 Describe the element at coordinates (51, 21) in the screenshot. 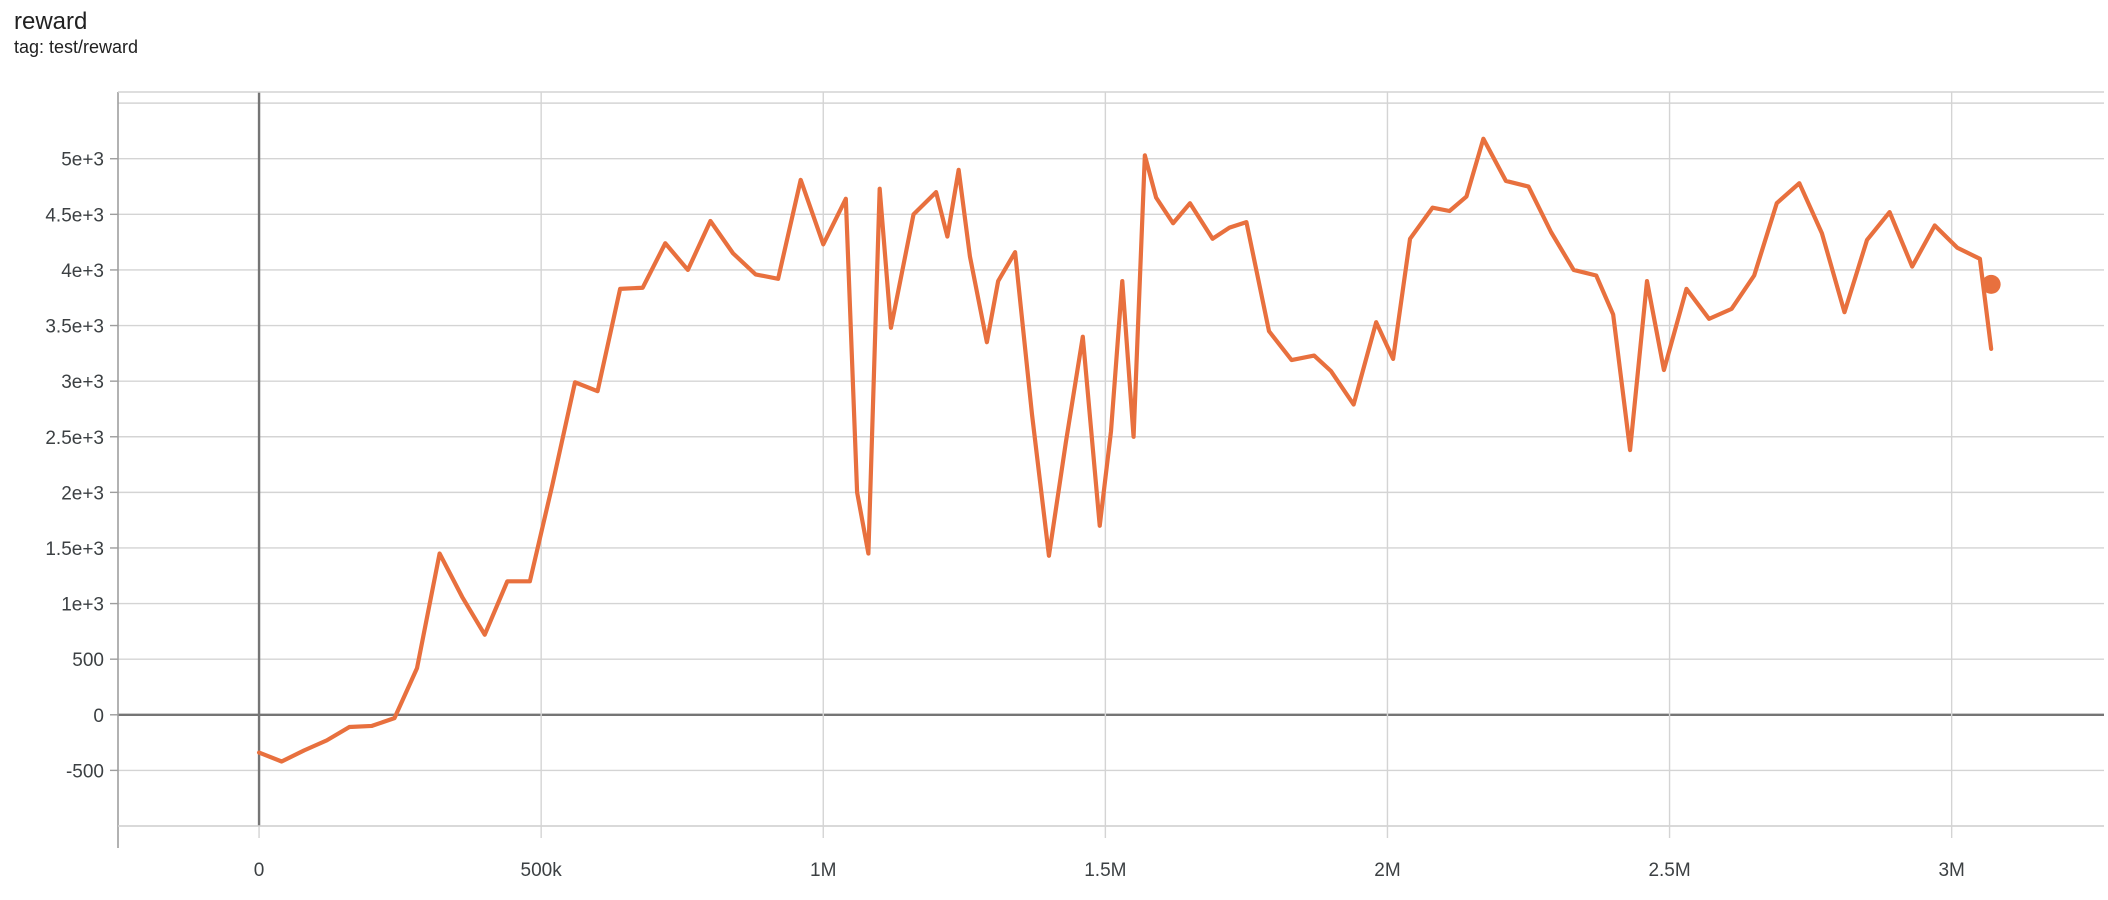

I see `page-title: reward` at that location.